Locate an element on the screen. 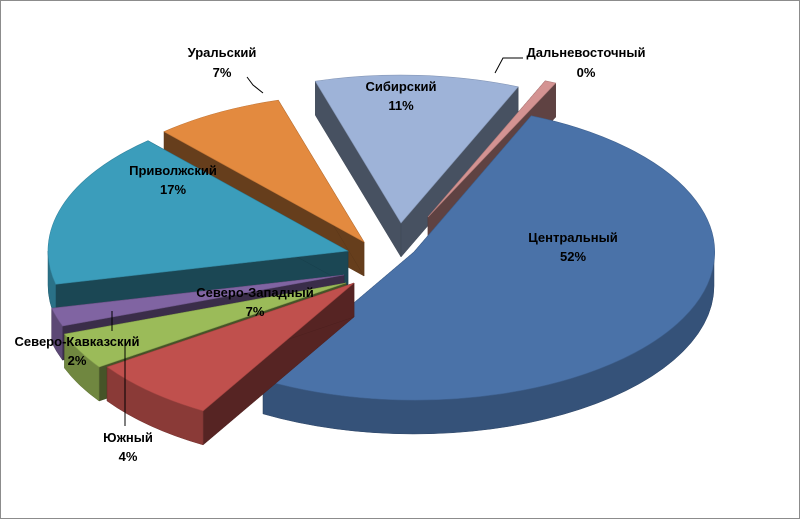 The height and width of the screenshot is (520, 800). slice-label-uralsky-name: Уральский is located at coordinates (222, 52).